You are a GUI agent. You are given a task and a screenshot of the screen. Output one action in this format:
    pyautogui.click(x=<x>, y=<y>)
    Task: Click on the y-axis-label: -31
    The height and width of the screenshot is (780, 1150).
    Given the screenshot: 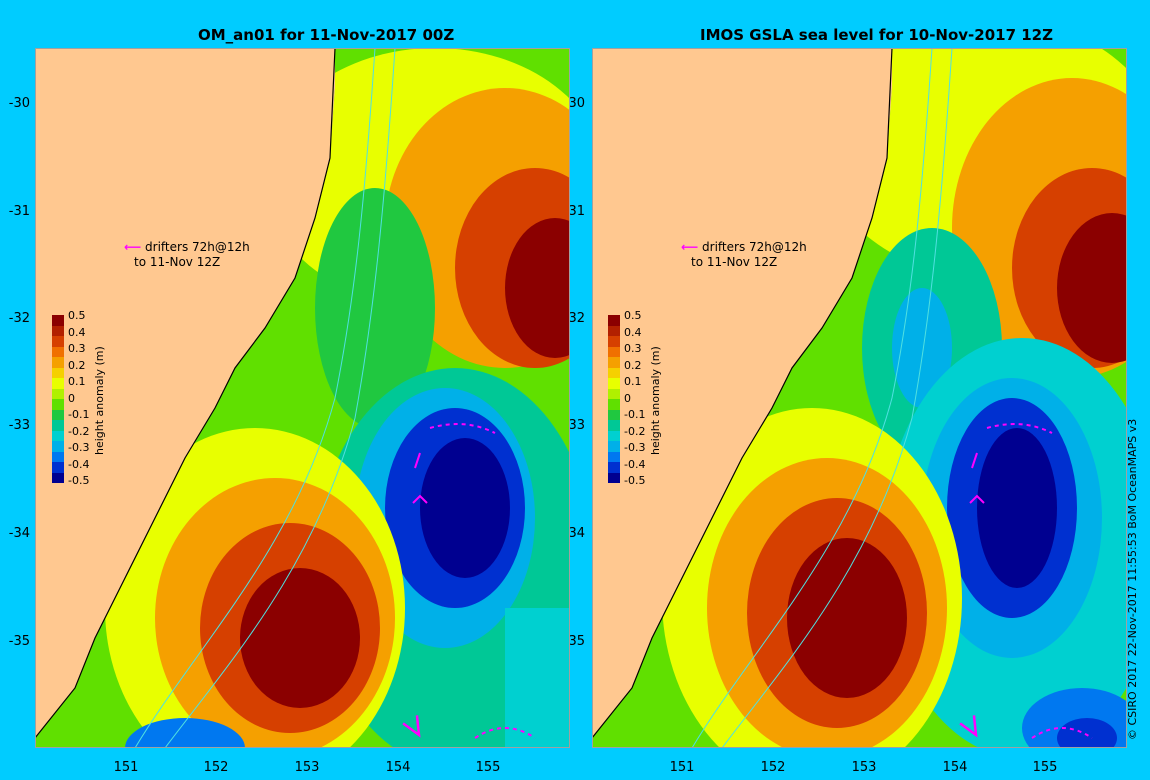 What is the action you would take?
    pyautogui.click(x=19, y=211)
    